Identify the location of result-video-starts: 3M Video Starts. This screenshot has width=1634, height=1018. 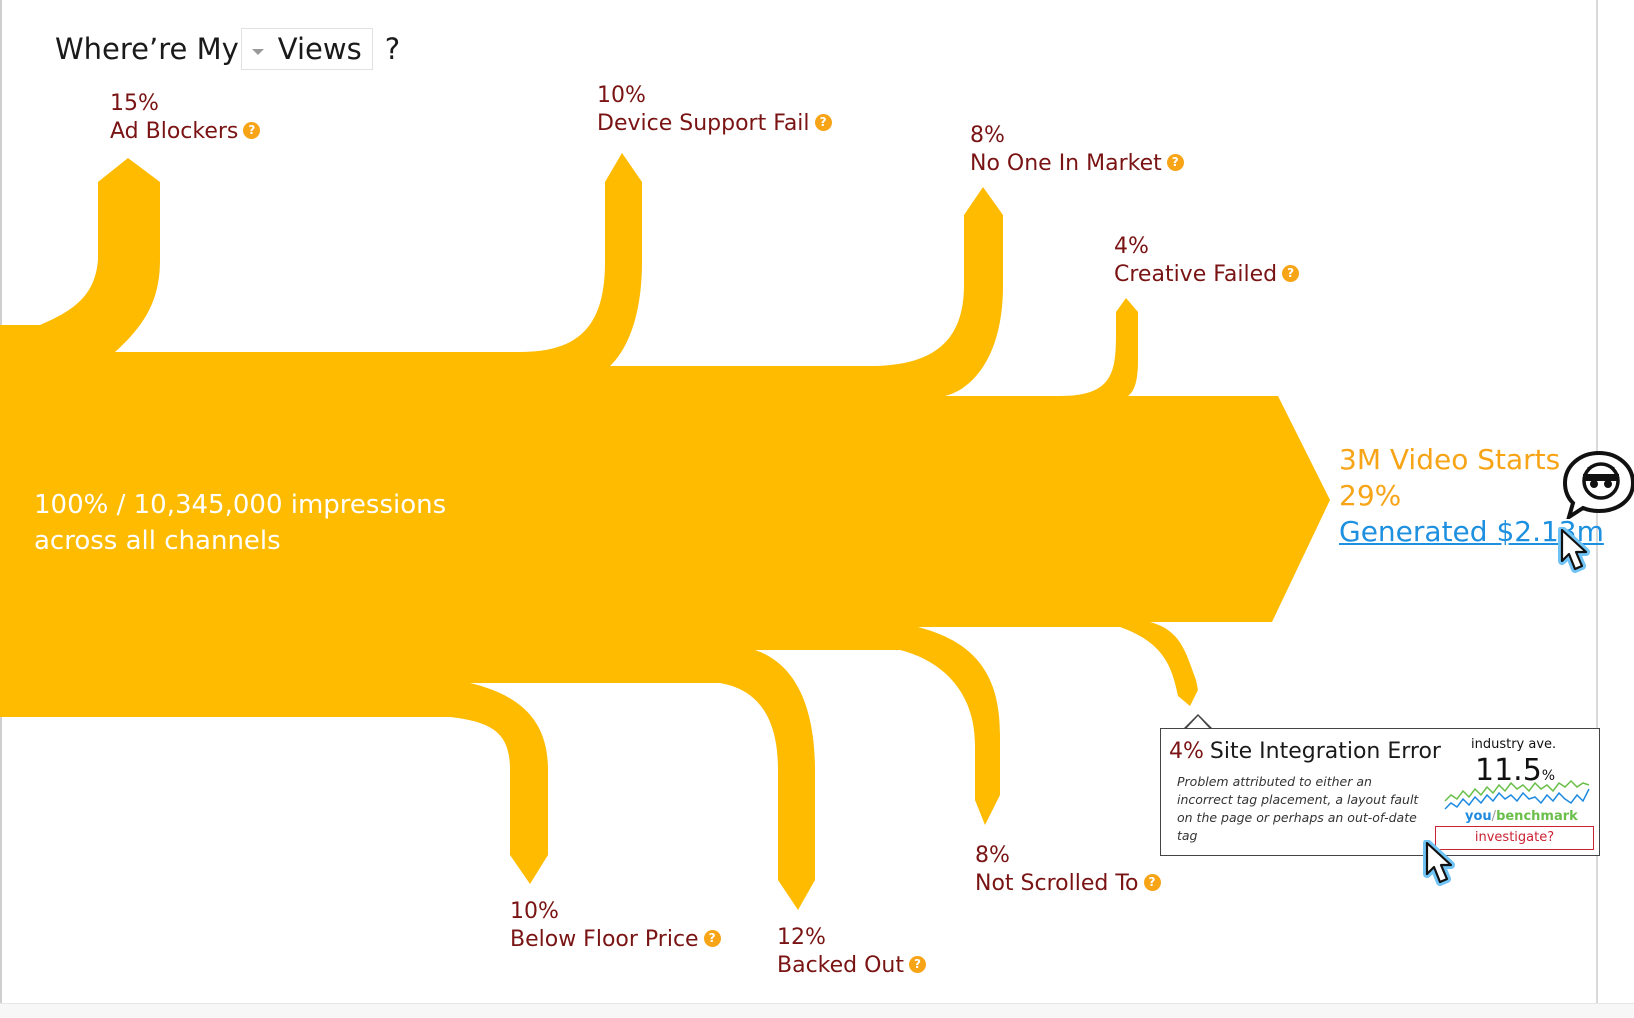
(1450, 459).